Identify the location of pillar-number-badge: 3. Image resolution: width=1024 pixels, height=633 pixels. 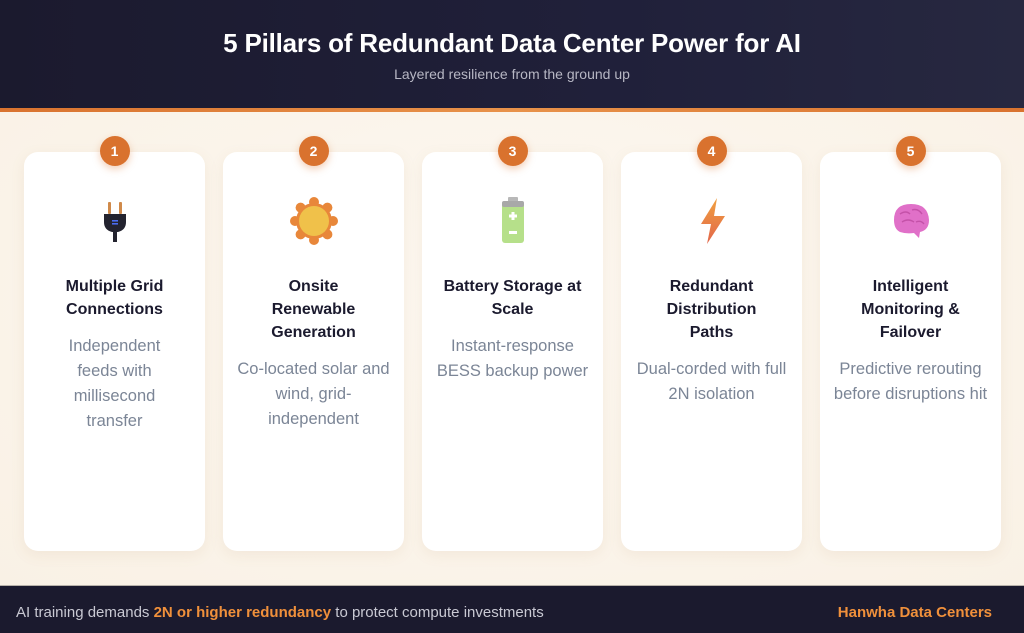
(512, 151).